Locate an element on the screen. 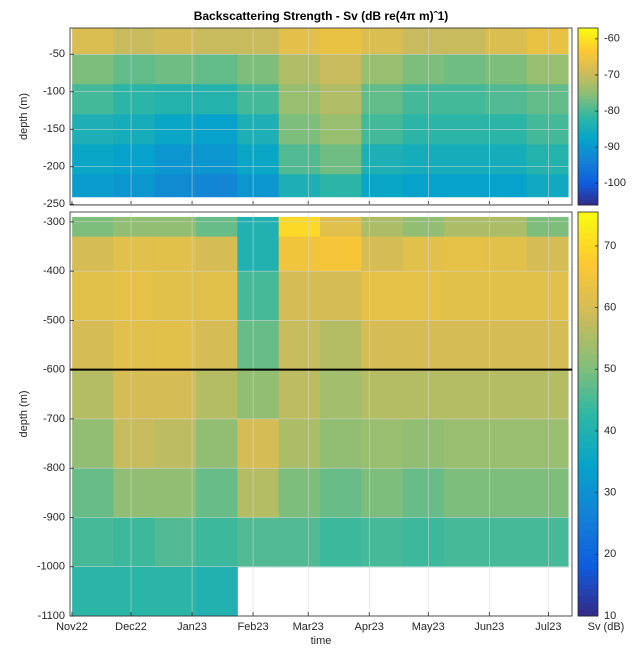 The height and width of the screenshot is (650, 640). colorbar-tick-label: 40 is located at coordinates (610, 431).